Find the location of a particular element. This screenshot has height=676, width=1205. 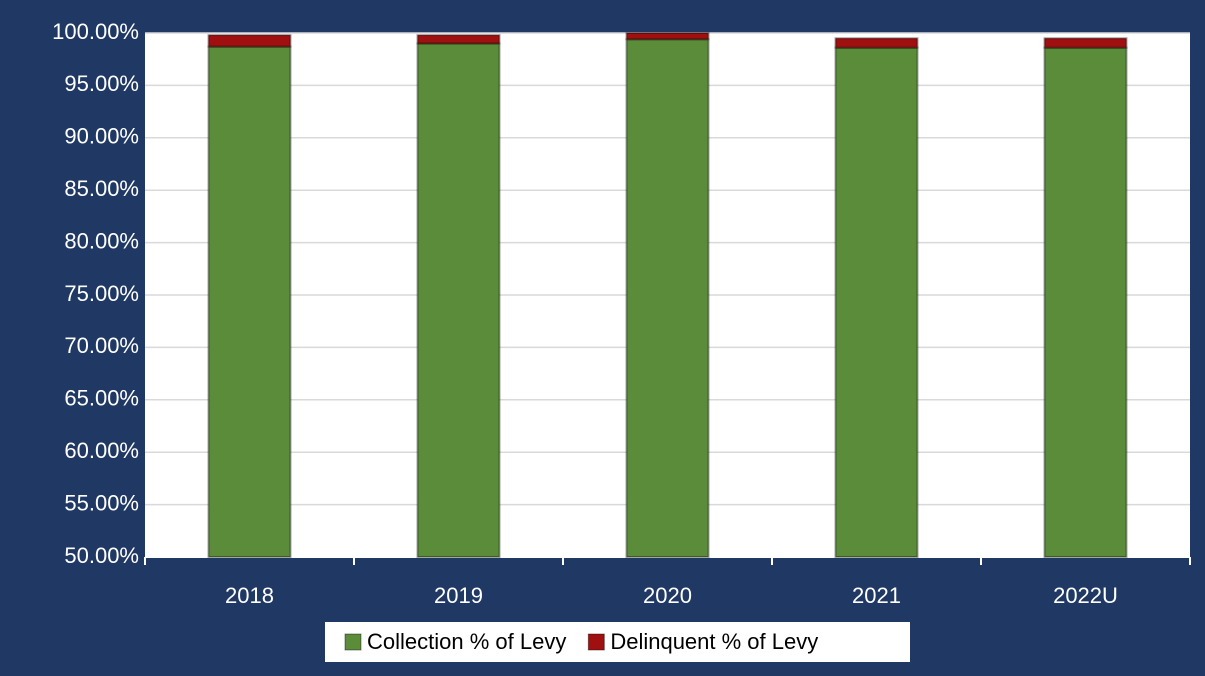

y-tick-label: 65.00% is located at coordinates (101, 398).